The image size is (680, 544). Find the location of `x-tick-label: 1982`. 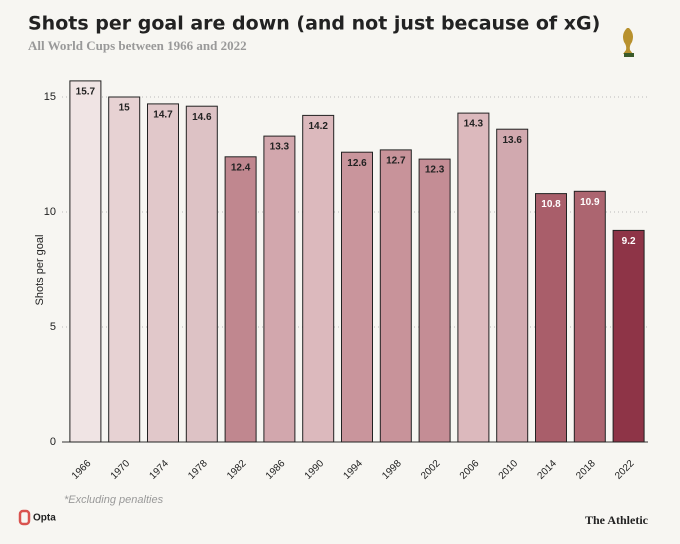

x-tick-label: 1982 is located at coordinates (237, 470).